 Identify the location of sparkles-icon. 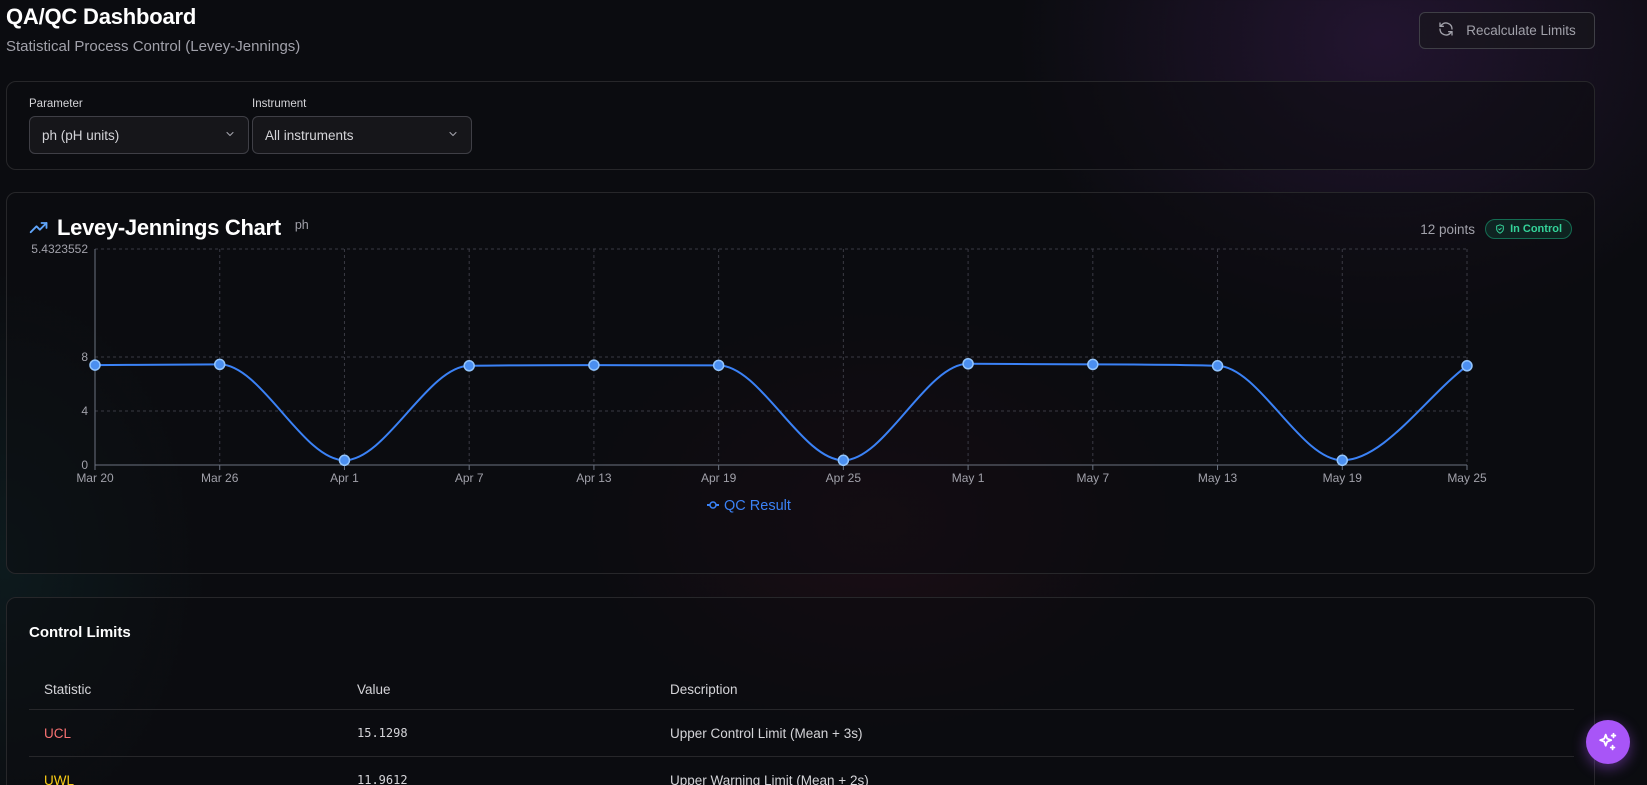
(1608, 741).